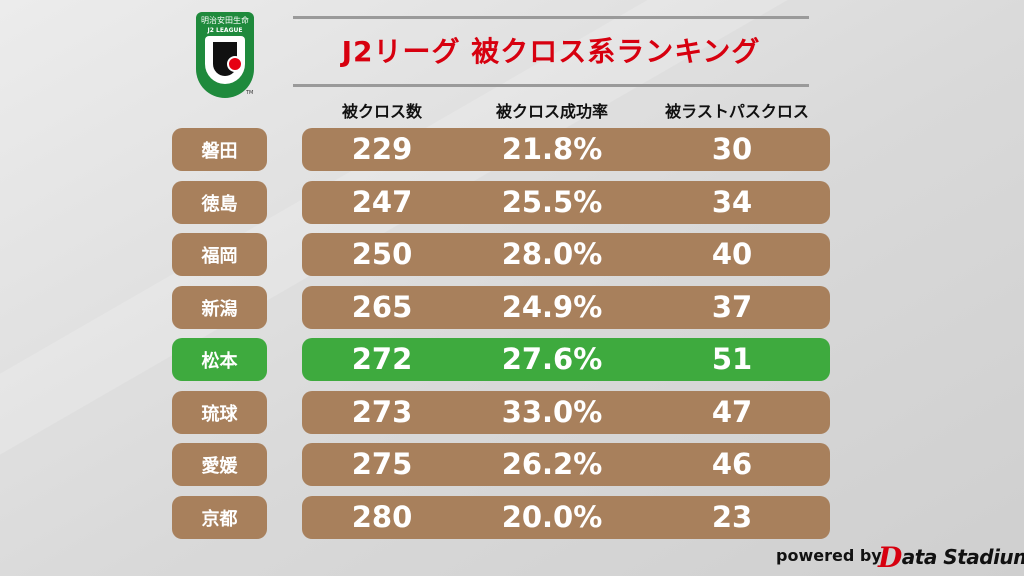  I want to click on cell-rate: 33.0%, so click(552, 412).